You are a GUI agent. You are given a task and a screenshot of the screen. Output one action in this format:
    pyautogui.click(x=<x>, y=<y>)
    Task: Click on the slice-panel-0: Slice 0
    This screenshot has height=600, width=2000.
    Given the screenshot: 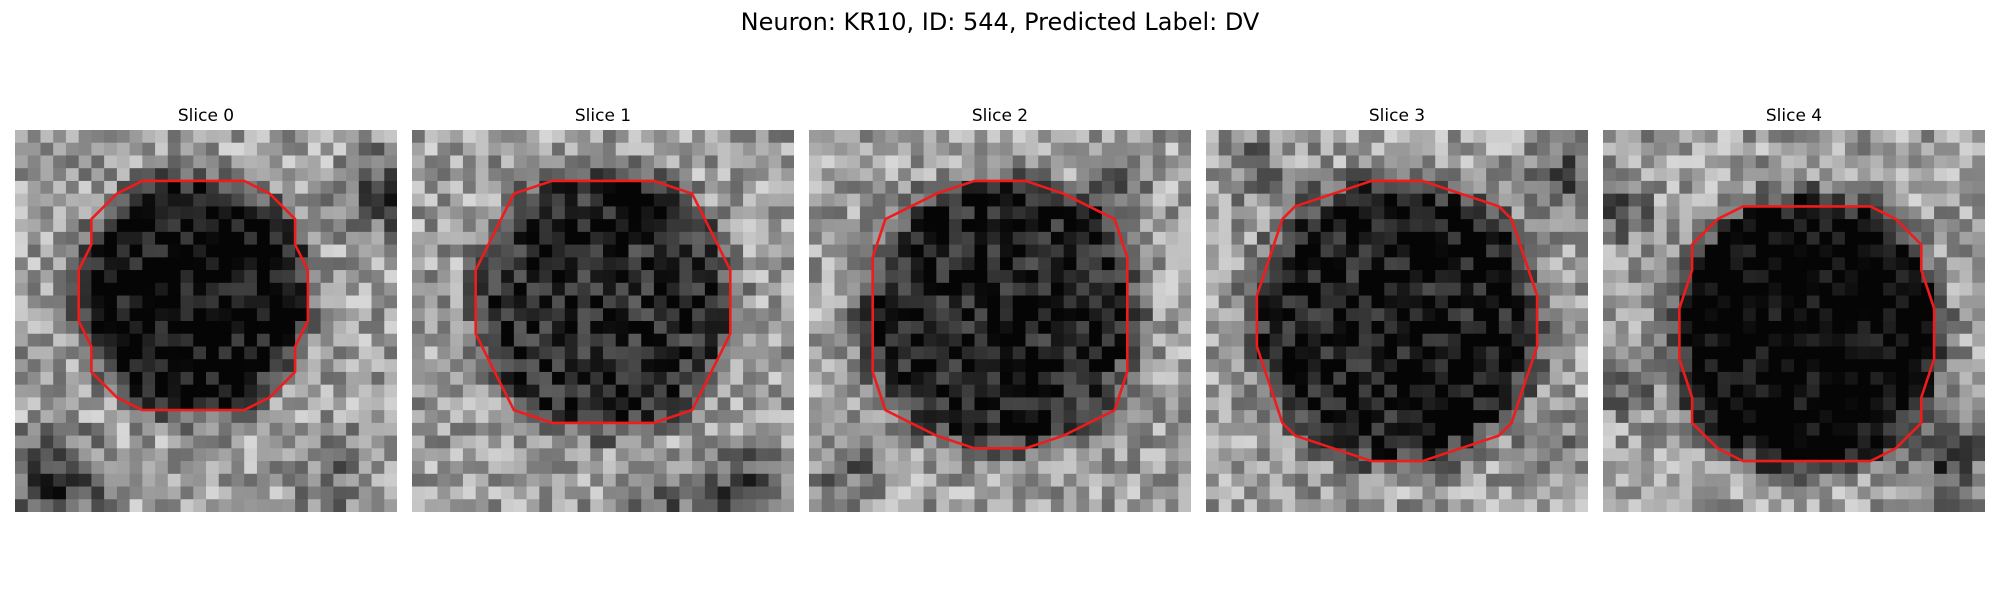 What is the action you would take?
    pyautogui.click(x=206, y=309)
    